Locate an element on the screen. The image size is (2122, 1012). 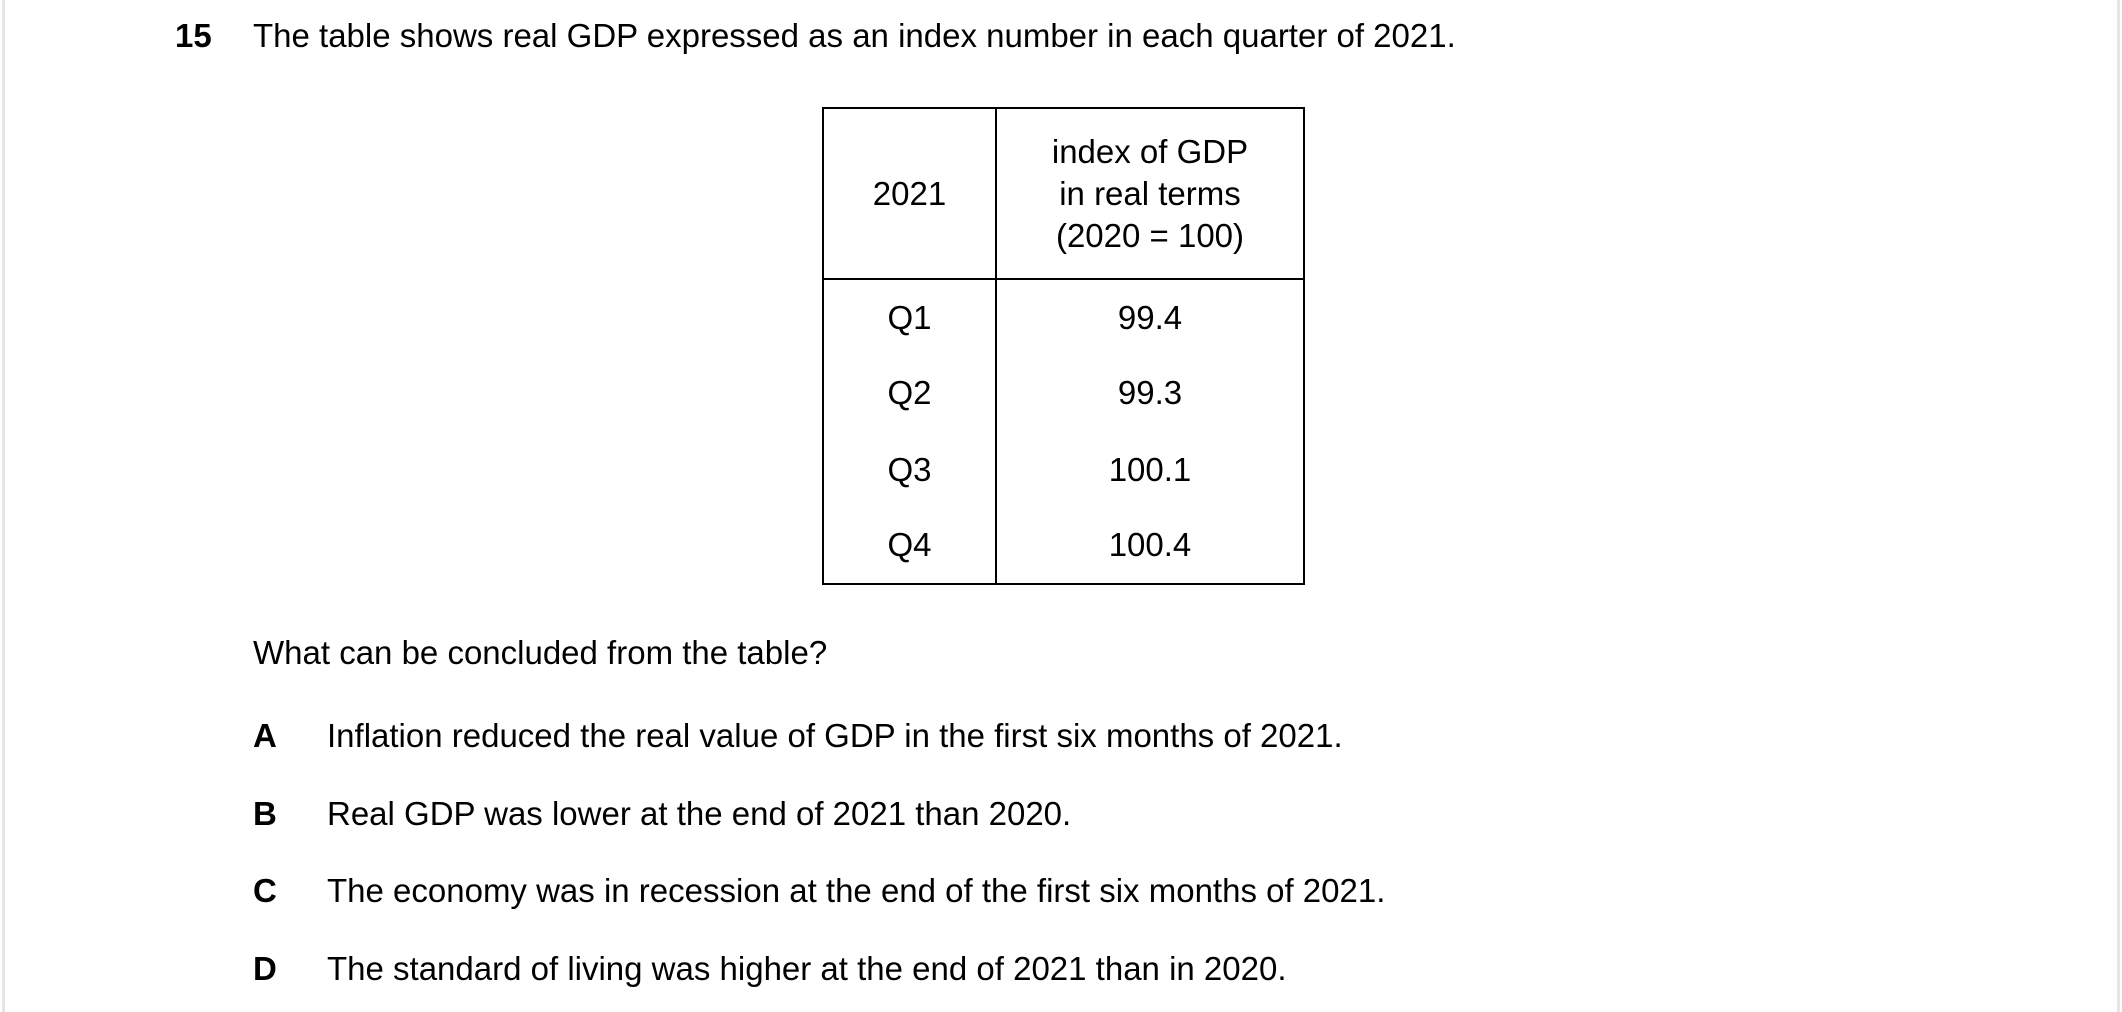
table-row: Q3 100.1 is located at coordinates (1063, 469).